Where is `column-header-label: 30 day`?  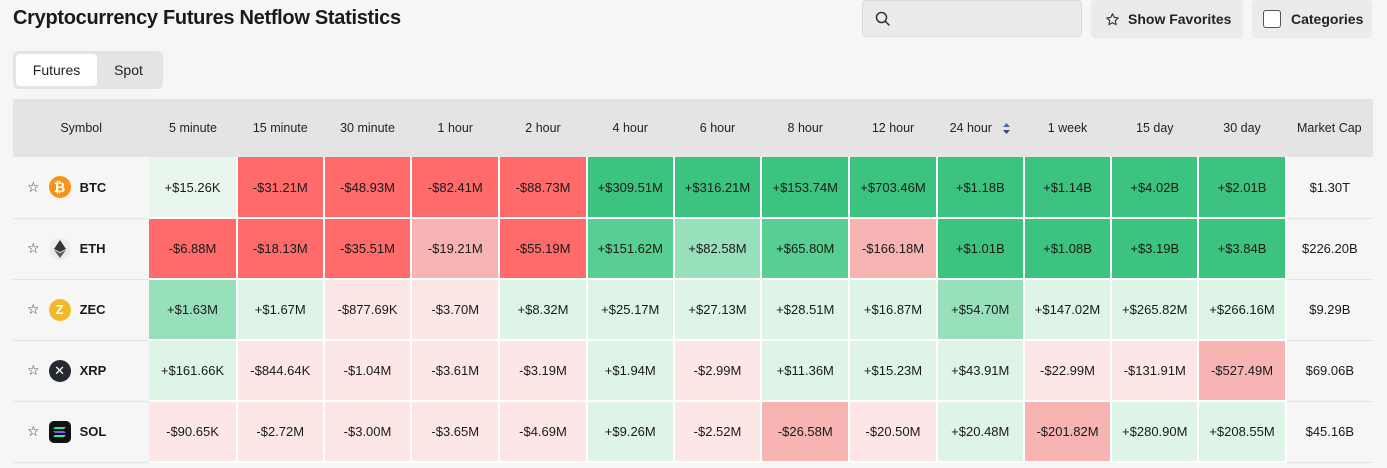
column-header-label: 30 day is located at coordinates (1242, 128).